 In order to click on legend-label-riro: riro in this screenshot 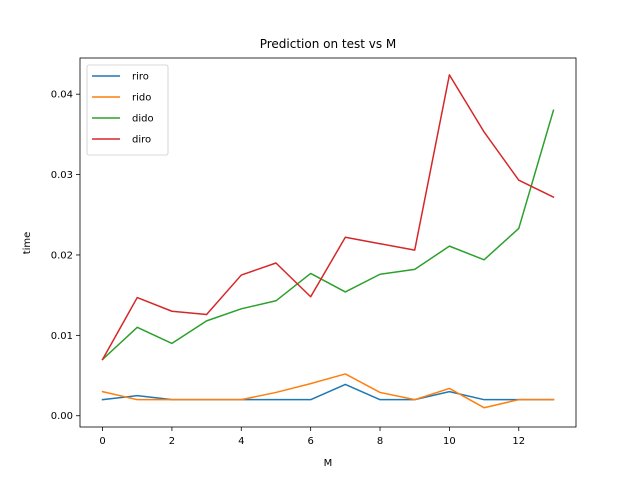, I will do `click(140, 77)`.